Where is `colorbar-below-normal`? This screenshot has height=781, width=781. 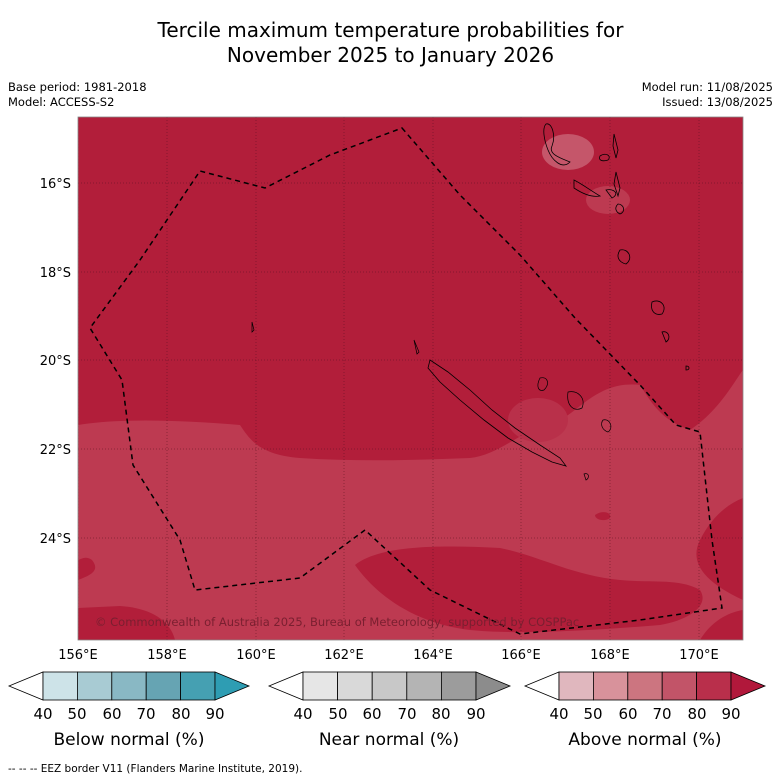
colorbar-below-normal is located at coordinates (129, 686).